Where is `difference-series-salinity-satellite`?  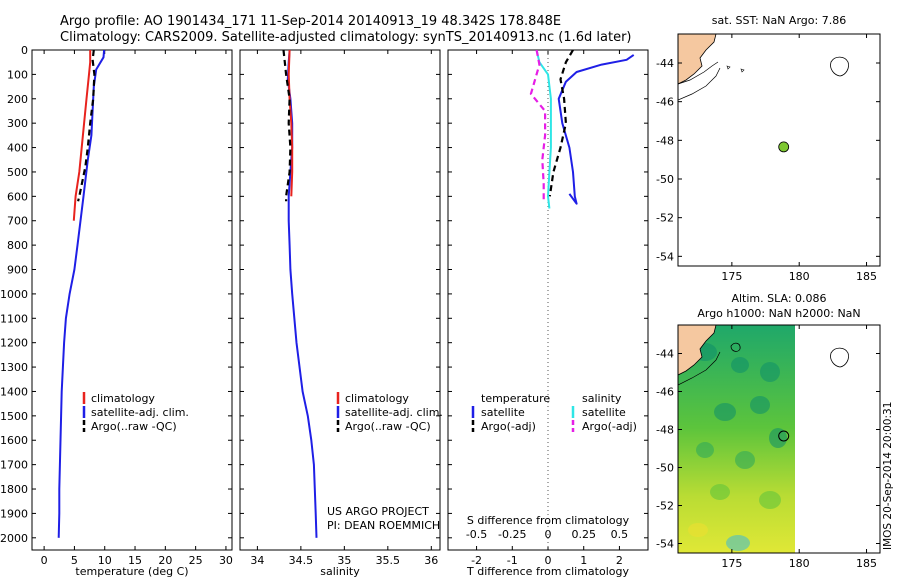 difference-series-salinity-satellite is located at coordinates (543, 129).